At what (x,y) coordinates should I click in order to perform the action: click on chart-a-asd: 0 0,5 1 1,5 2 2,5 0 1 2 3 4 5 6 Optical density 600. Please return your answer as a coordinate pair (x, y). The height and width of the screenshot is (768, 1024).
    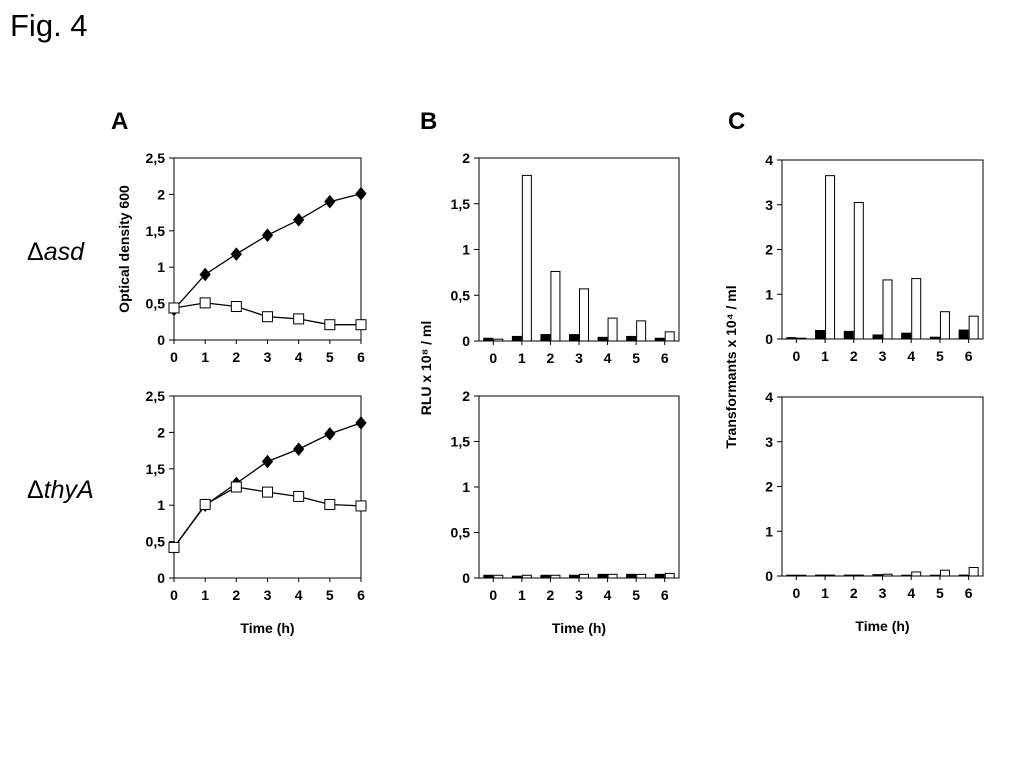
    Looking at the image, I should click on (241, 257).